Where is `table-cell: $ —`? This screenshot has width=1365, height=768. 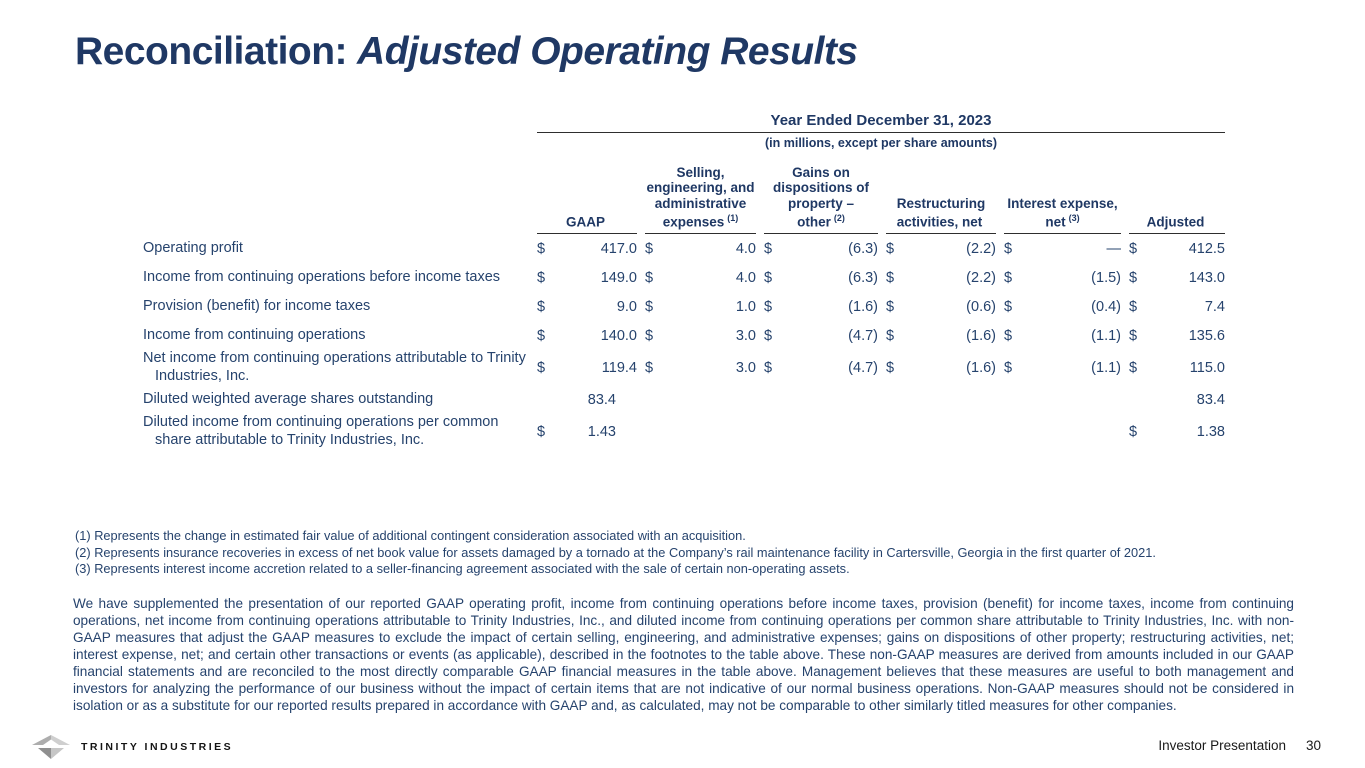 table-cell: $ — is located at coordinates (1062, 249).